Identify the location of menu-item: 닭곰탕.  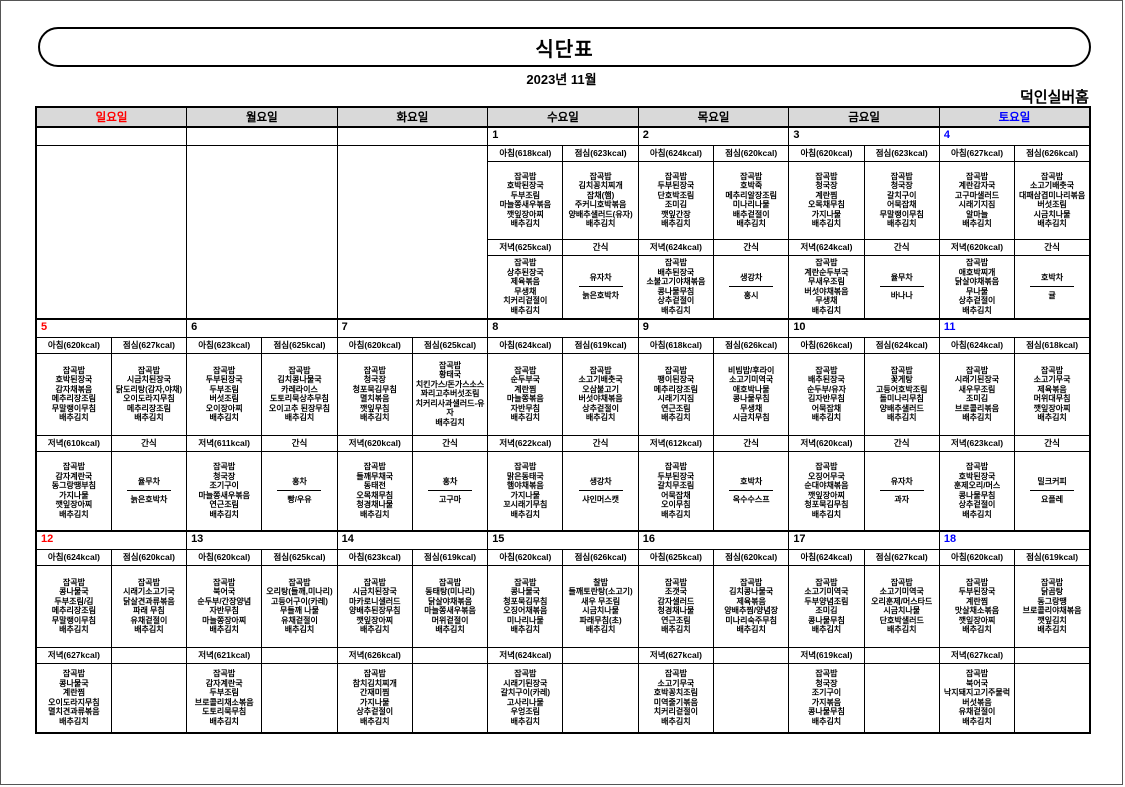
(1052, 591).